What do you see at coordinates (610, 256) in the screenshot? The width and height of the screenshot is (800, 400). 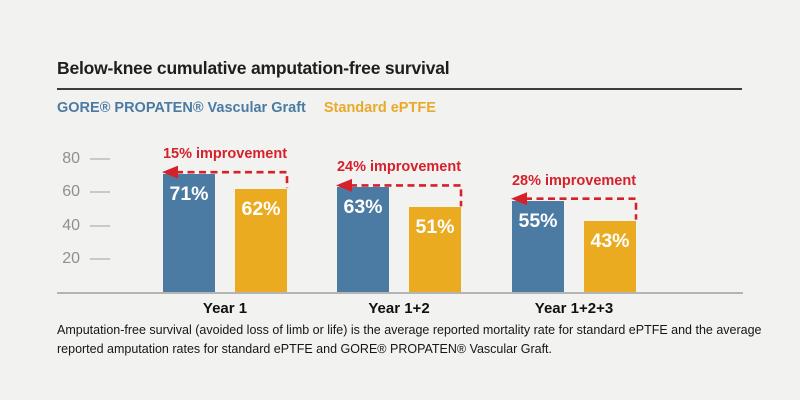 I see `bar-standard-eptfe: 43%` at bounding box center [610, 256].